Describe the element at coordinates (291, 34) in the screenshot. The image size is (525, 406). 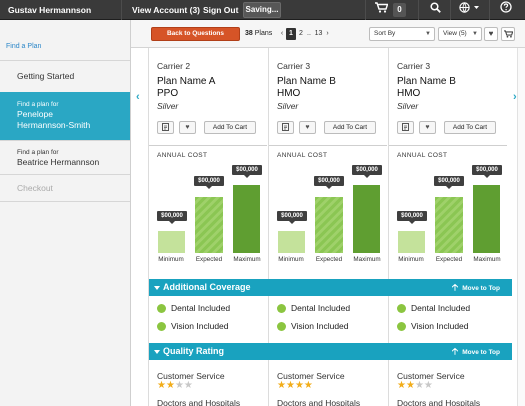
I see `pagination-current-page: 1` at that location.